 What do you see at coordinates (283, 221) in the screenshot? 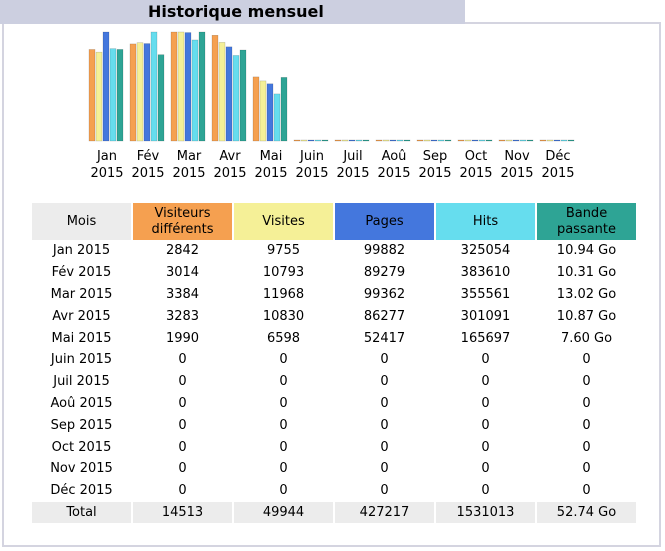
I see `col-visites: Visites` at bounding box center [283, 221].